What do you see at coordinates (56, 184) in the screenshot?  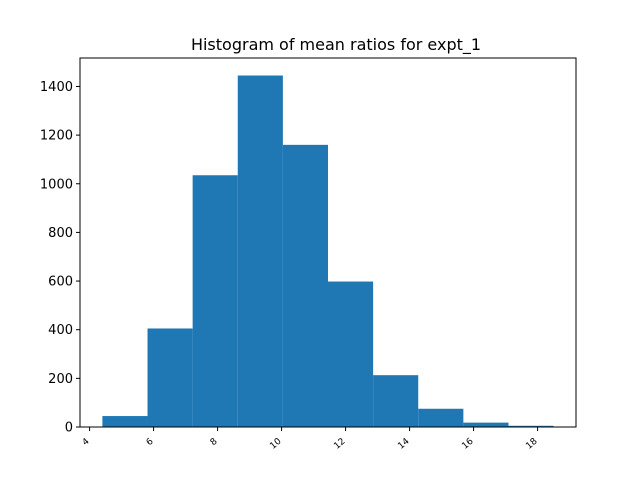 I see `y-tick-label: 1000` at bounding box center [56, 184].